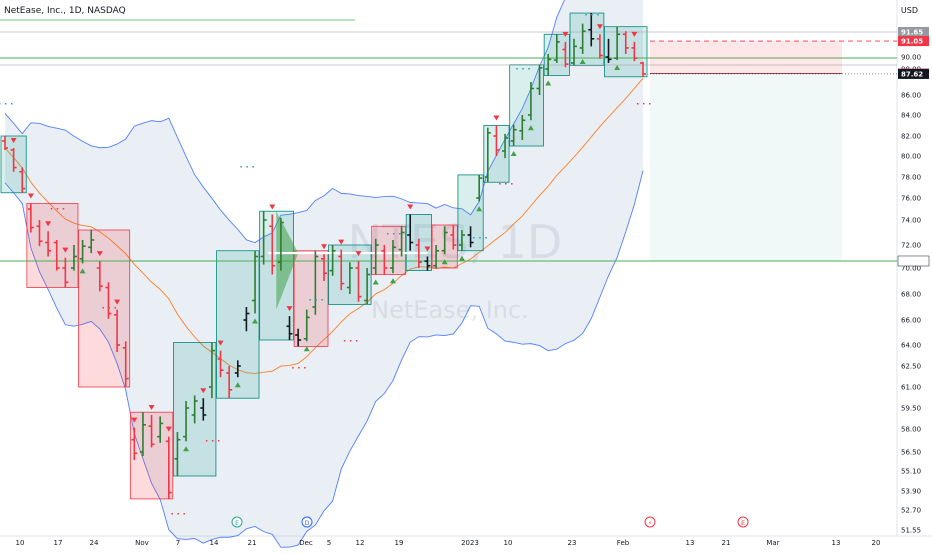  What do you see at coordinates (142, 543) in the screenshot?
I see `x-tick-label: Nov` at bounding box center [142, 543].